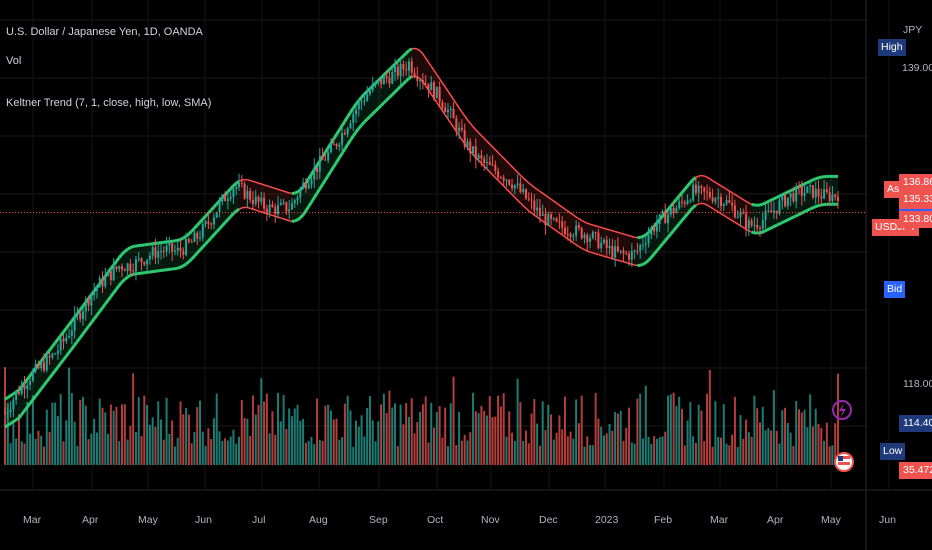 The image size is (932, 550). What do you see at coordinates (104, 32) in the screenshot?
I see `symbol-legend: U.S. Dollar / Japanese Yen, 1D, OANDA` at bounding box center [104, 32].